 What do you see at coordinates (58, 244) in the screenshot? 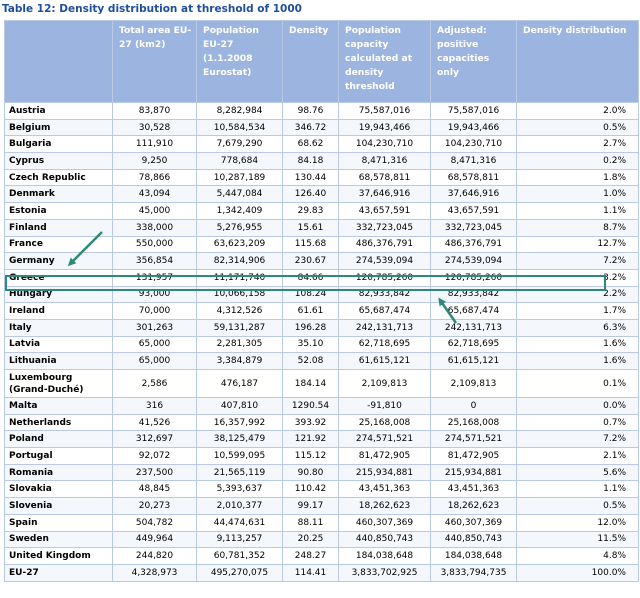
I see `row-country: France` at bounding box center [58, 244].